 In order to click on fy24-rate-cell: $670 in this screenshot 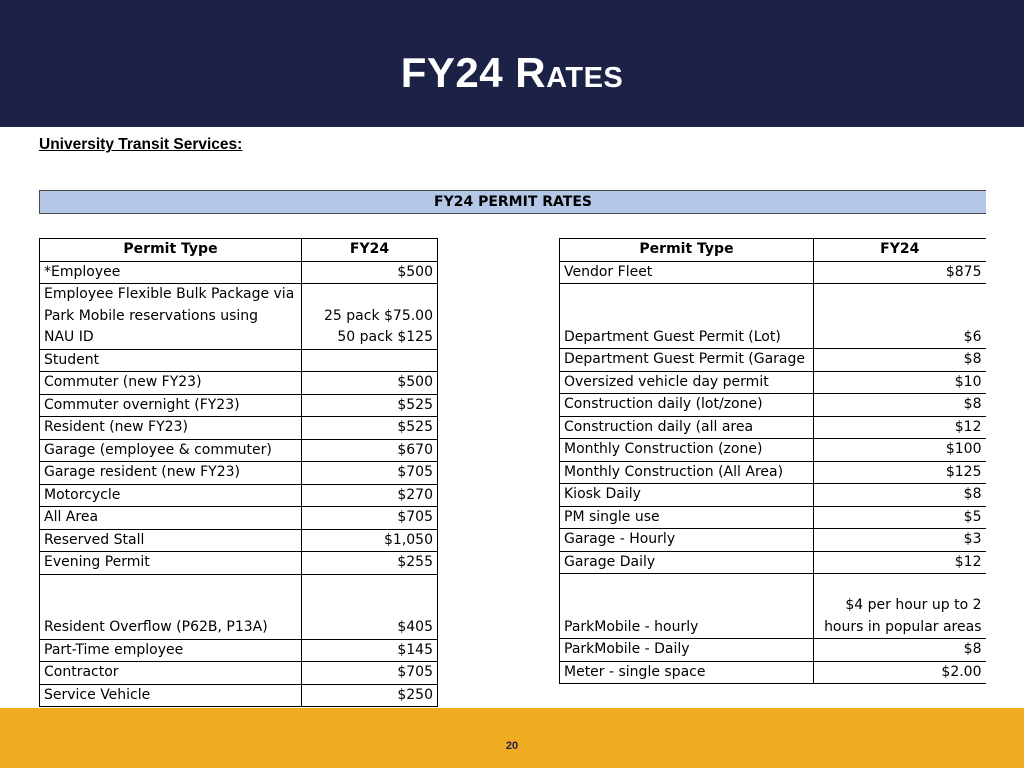, I will do `click(369, 450)`.